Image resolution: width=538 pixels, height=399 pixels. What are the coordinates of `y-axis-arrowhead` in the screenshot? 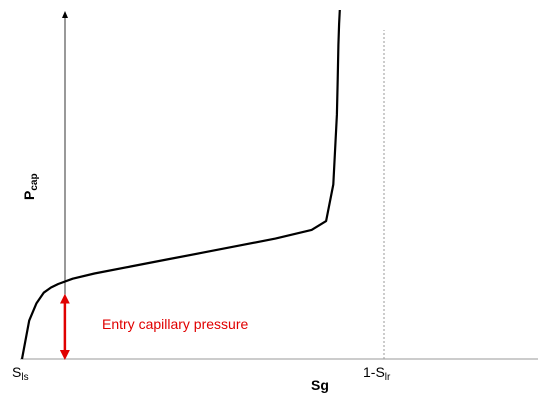 It's located at (65, 14).